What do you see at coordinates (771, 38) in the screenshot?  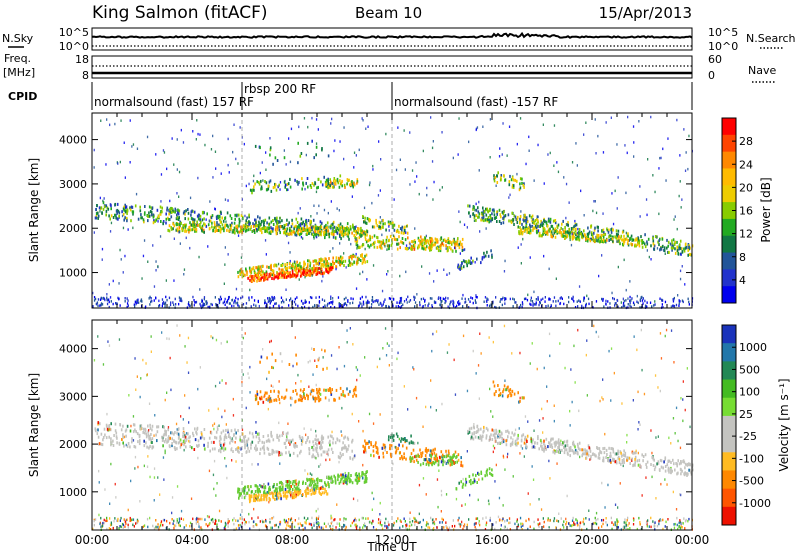 I see `nsearch-label: N.Search` at bounding box center [771, 38].